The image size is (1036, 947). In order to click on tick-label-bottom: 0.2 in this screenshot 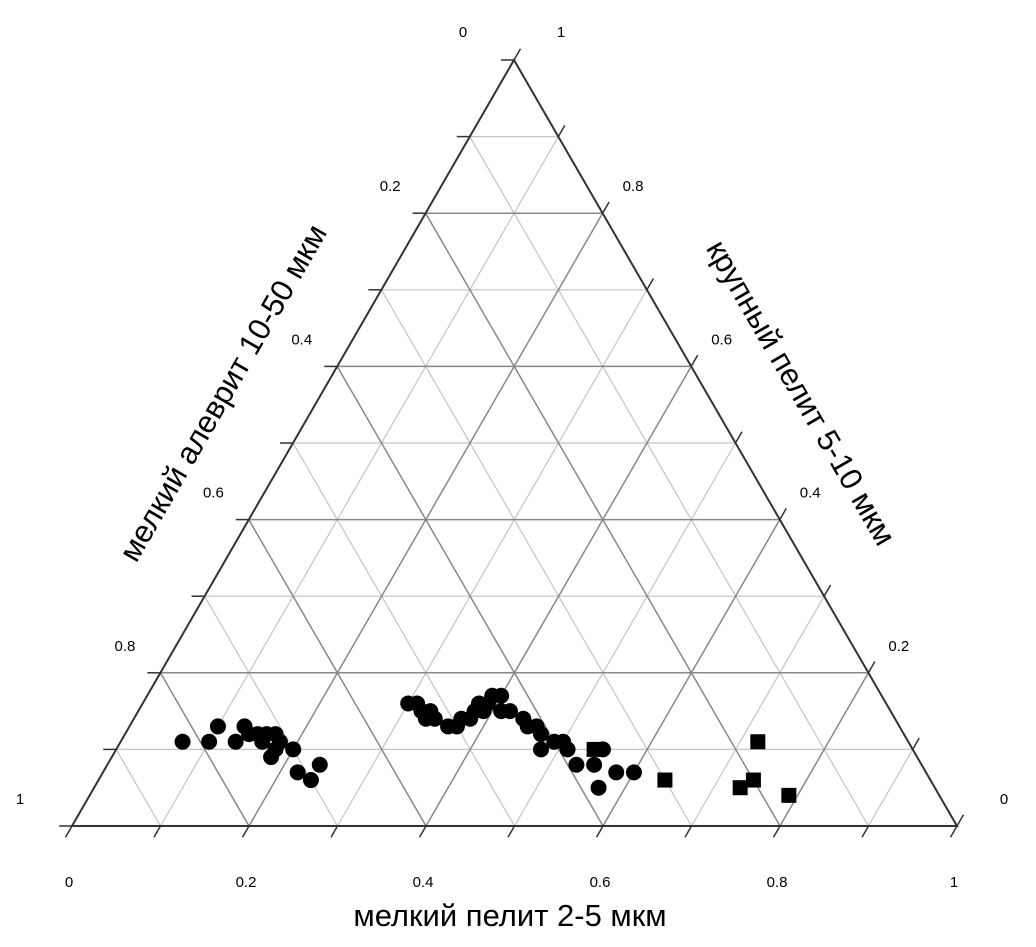, I will do `click(246, 882)`.